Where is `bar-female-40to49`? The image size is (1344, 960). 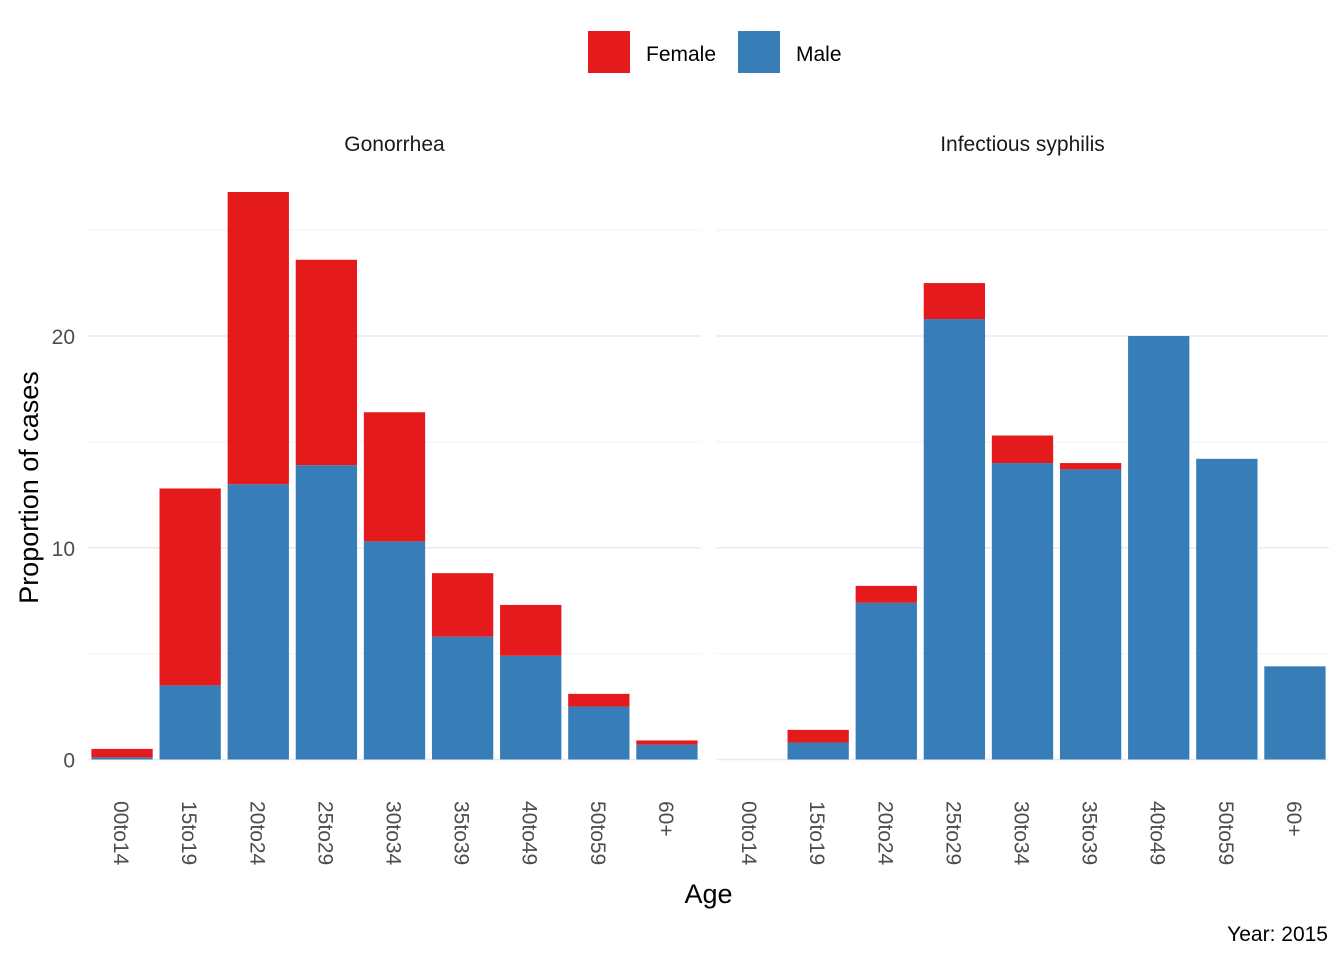 bar-female-40to49 is located at coordinates (531, 630).